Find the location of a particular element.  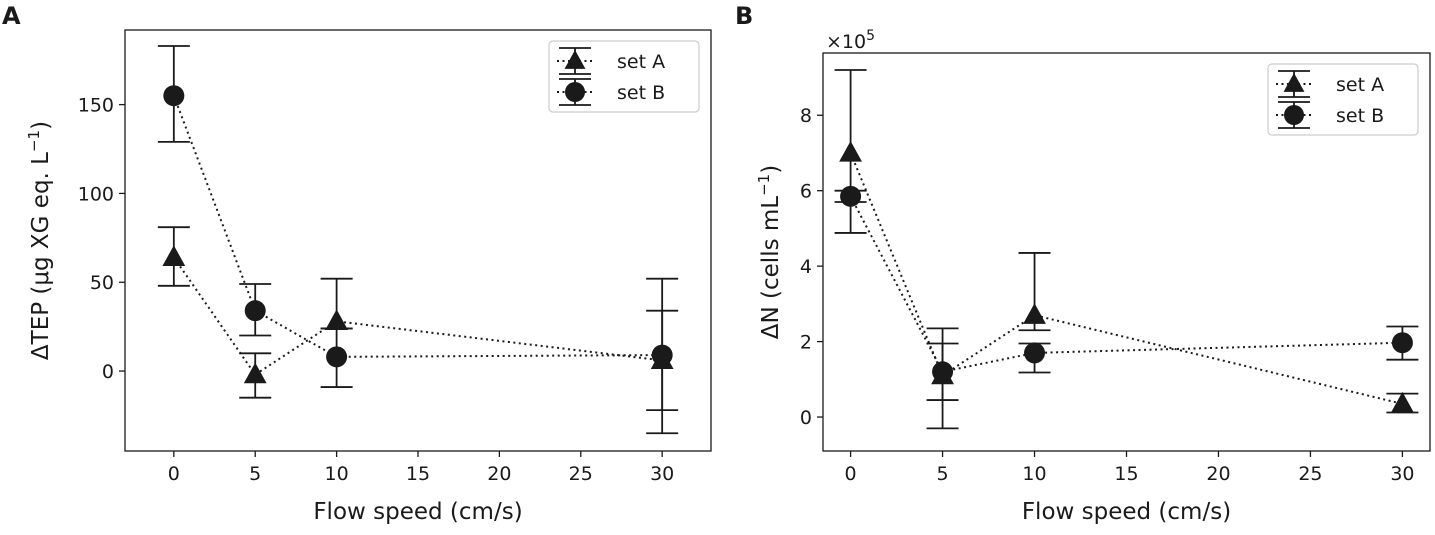

y-axis-label: ΔTEP (μg XG eq. L−1) is located at coordinates (39, 240).